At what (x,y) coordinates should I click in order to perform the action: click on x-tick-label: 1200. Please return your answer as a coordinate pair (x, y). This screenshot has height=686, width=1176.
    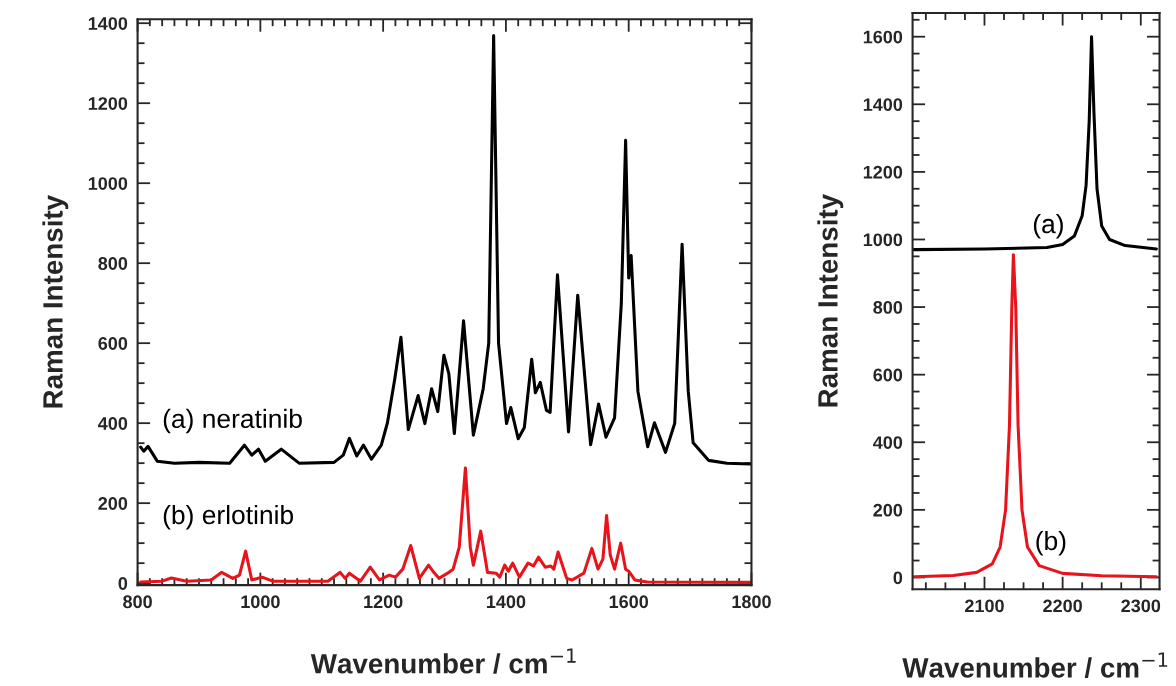
    Looking at the image, I should click on (383, 602).